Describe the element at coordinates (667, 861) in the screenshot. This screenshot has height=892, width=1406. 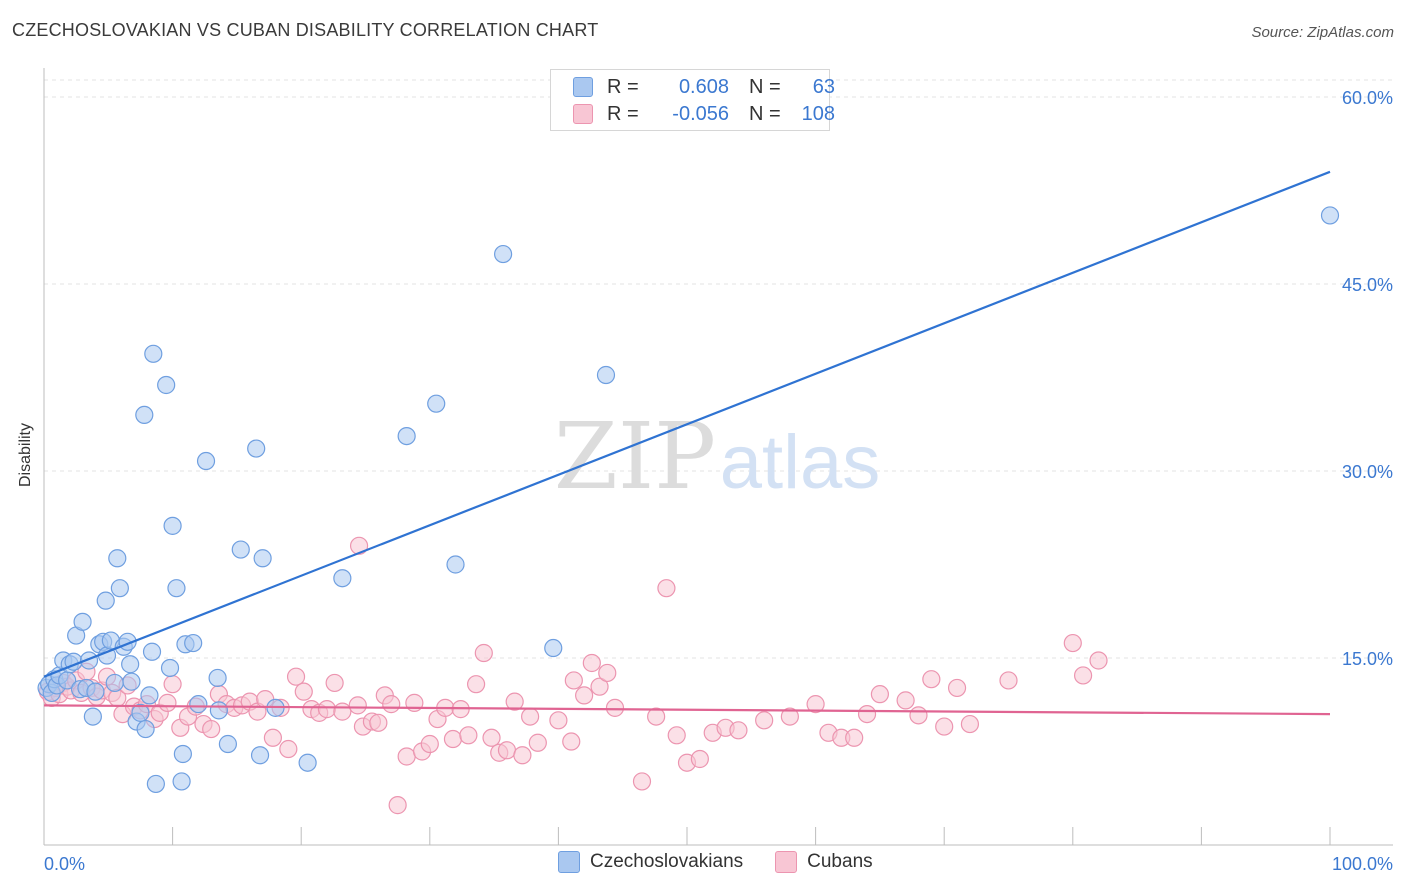
I see `legend-label-czechoslovakians: Czechoslovakians` at that location.